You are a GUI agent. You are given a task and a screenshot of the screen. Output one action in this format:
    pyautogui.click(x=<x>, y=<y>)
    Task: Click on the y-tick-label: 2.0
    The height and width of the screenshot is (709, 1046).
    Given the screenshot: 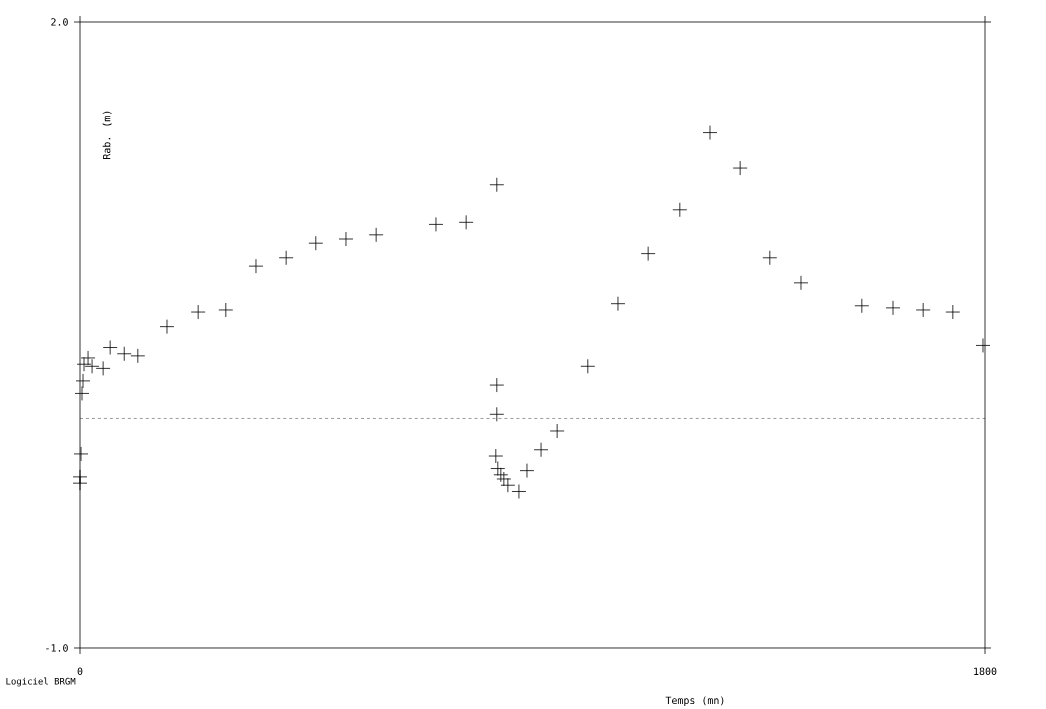 What is the action you would take?
    pyautogui.click(x=59, y=22)
    